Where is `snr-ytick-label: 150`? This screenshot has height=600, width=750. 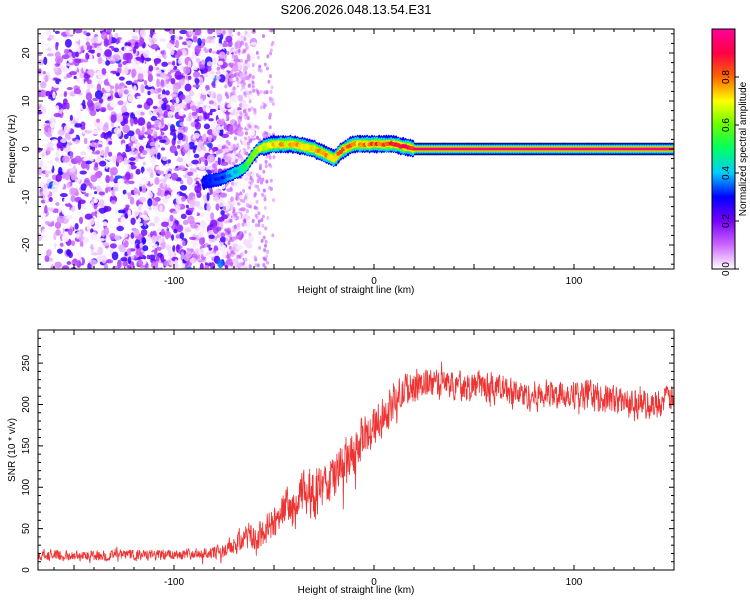 snr-ytick-label: 150 is located at coordinates (26, 445).